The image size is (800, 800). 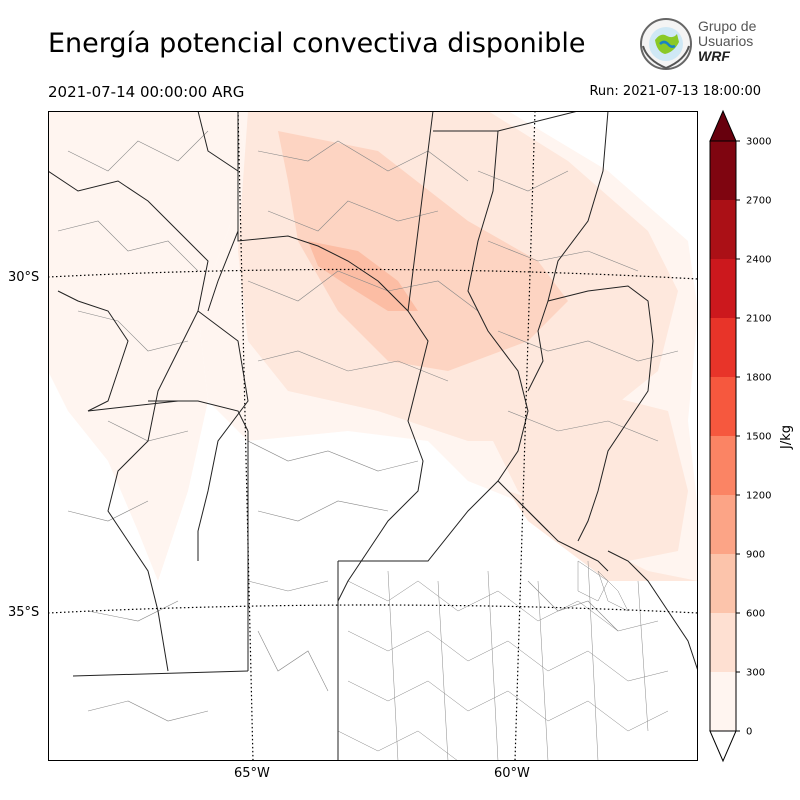 What do you see at coordinates (373, 274) in the screenshot?
I see `parallel-30s` at bounding box center [373, 274].